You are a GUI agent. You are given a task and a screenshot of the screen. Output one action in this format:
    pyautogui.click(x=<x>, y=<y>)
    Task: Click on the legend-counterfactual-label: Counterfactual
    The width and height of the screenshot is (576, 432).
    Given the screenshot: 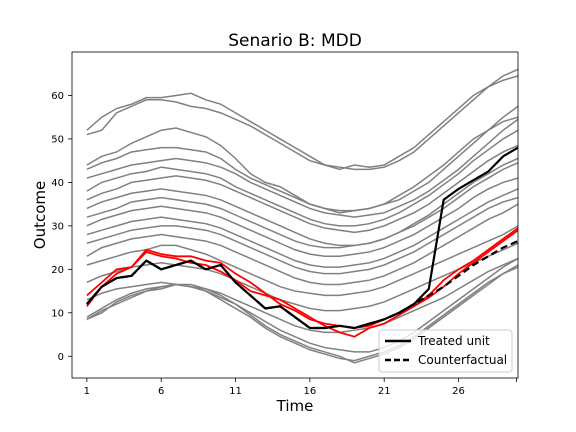 What is the action you would take?
    pyautogui.click(x=462, y=360)
    